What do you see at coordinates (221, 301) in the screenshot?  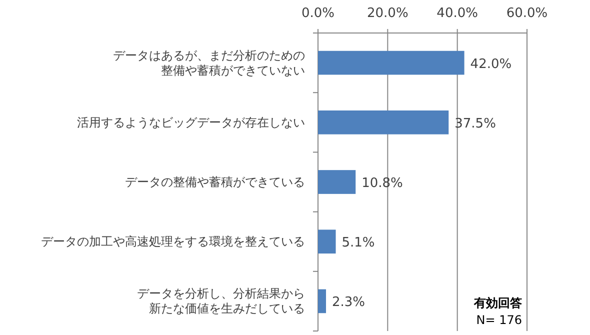 I see `y-tick-label: データを分析し、分析結果から新たな価値を生みだしている` at bounding box center [221, 301].